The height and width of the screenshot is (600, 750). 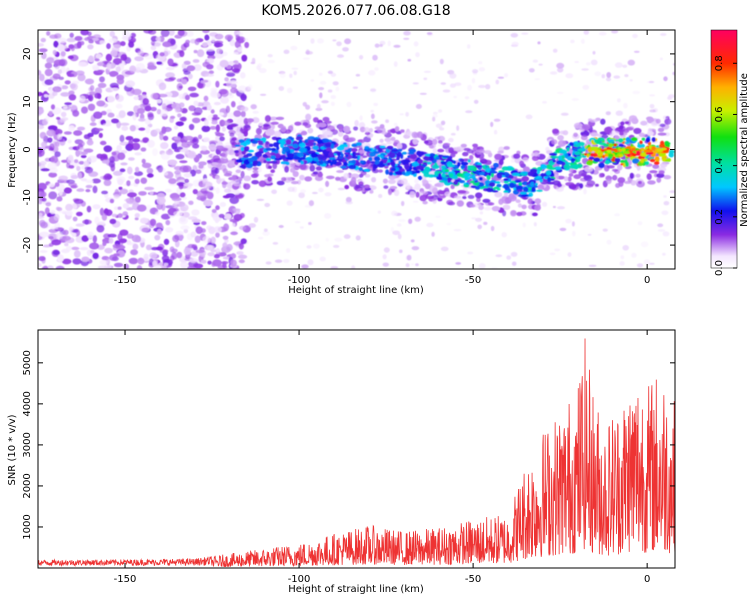 I want to click on snr-xtick-label: -150, so click(x=125, y=579).